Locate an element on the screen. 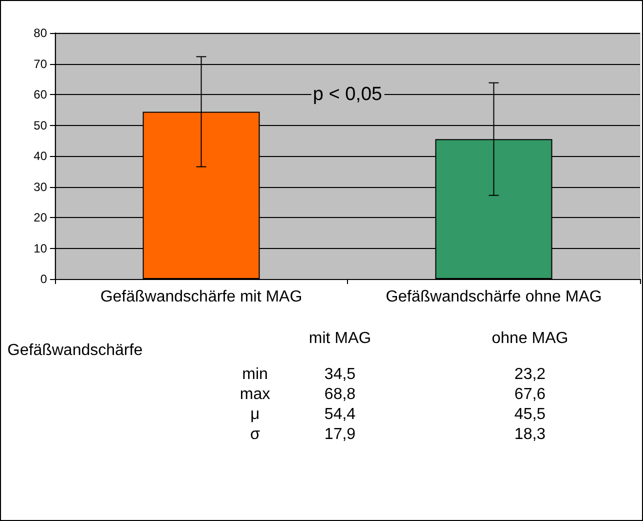  y-tick-label: 60 is located at coordinates (41, 95).